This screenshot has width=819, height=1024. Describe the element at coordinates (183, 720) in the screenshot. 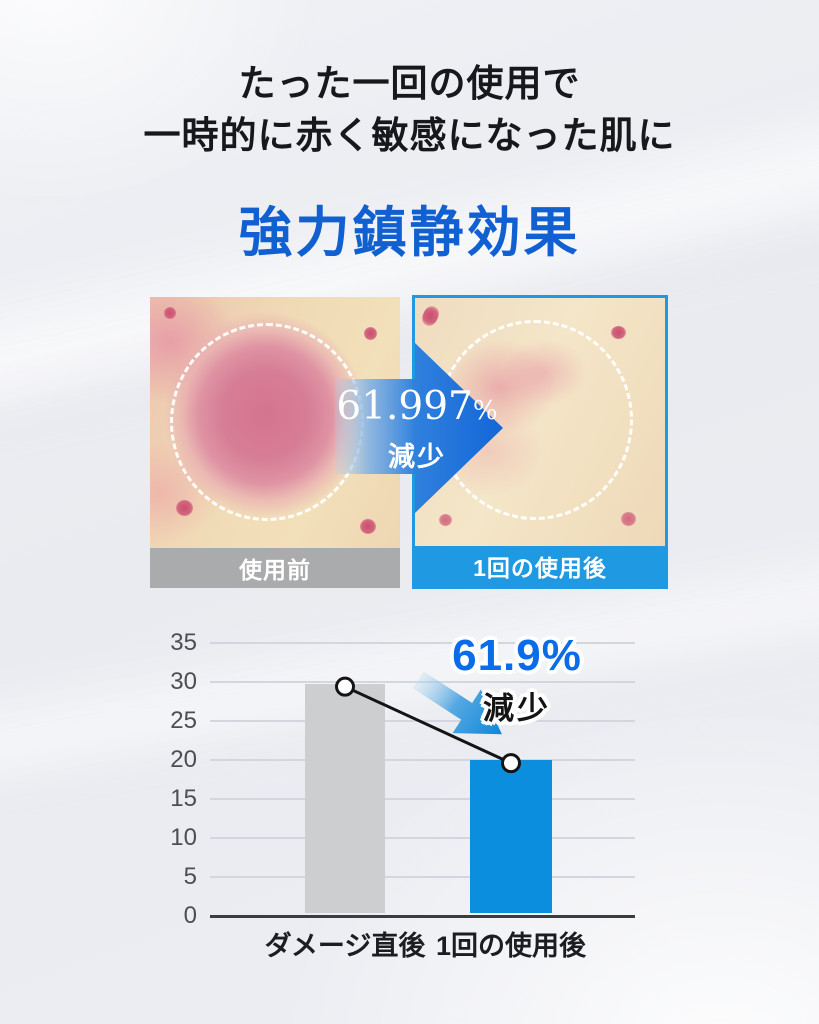

I see `y-tick-label: 25` at that location.